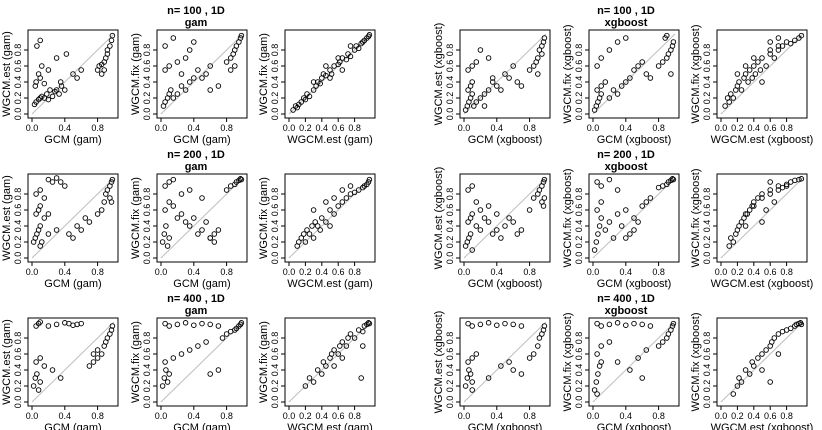  What do you see at coordinates (634, 426) in the screenshot?
I see `x-axis-label: GCM (xgboost)` at bounding box center [634, 426].